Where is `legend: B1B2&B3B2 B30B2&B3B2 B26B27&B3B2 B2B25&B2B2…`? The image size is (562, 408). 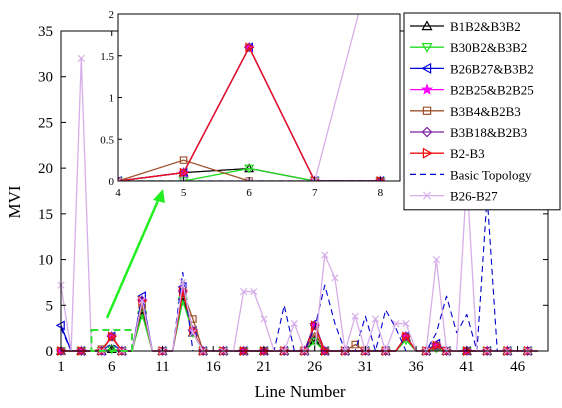 legend: B1B2&B3B2 B30B2&B3B2 B26B27&B3B2 B2B25&B2B2… is located at coordinates (482, 111).